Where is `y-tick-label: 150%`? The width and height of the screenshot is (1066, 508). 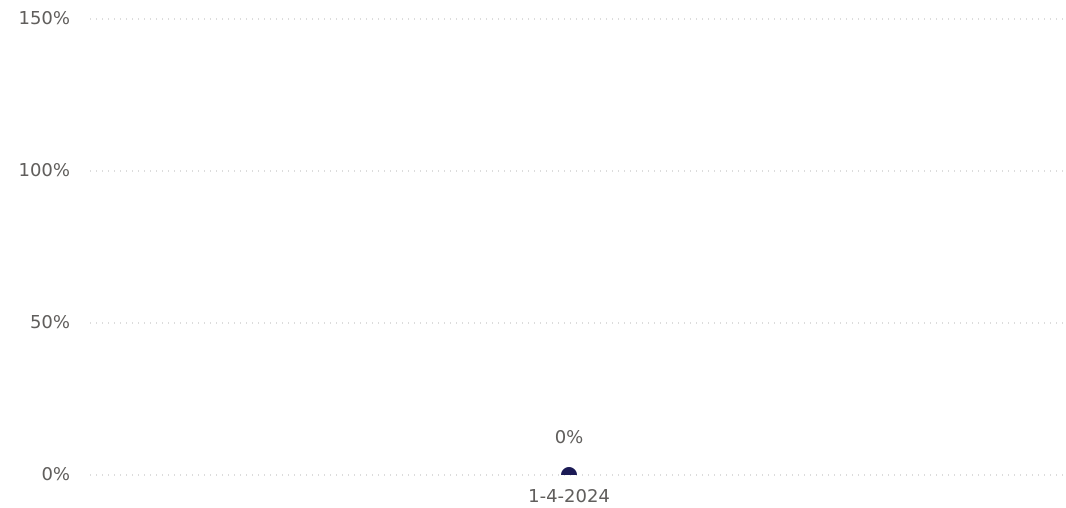 y-tick-label: 150% is located at coordinates (44, 18).